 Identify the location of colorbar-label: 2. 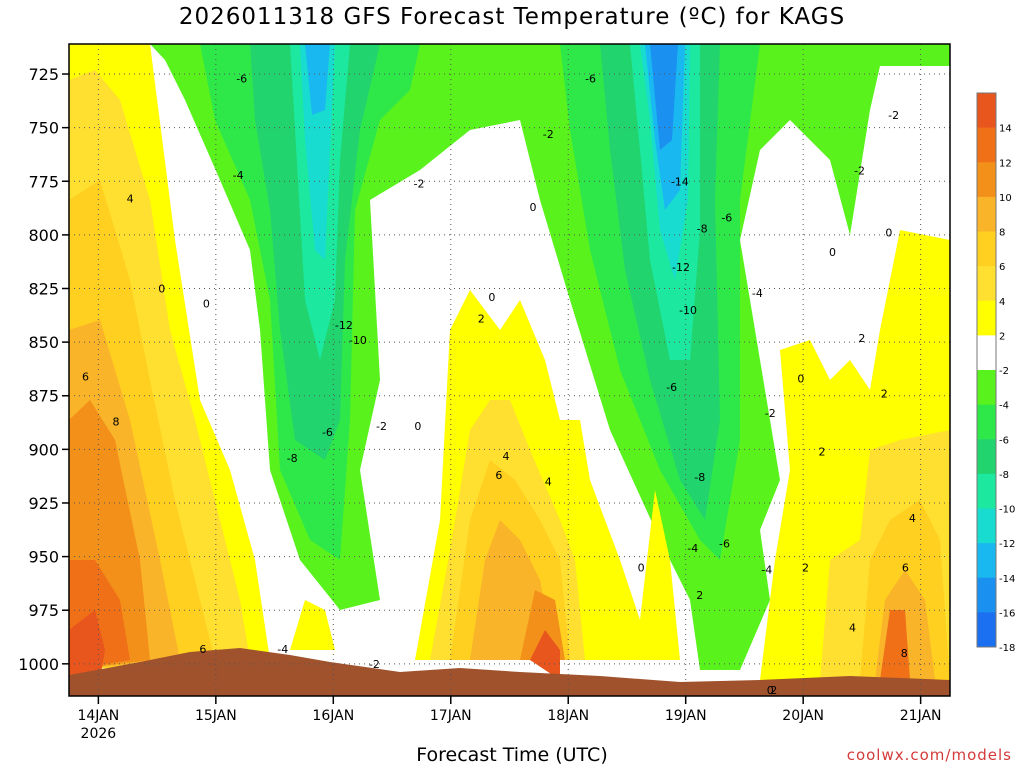
(1002, 336).